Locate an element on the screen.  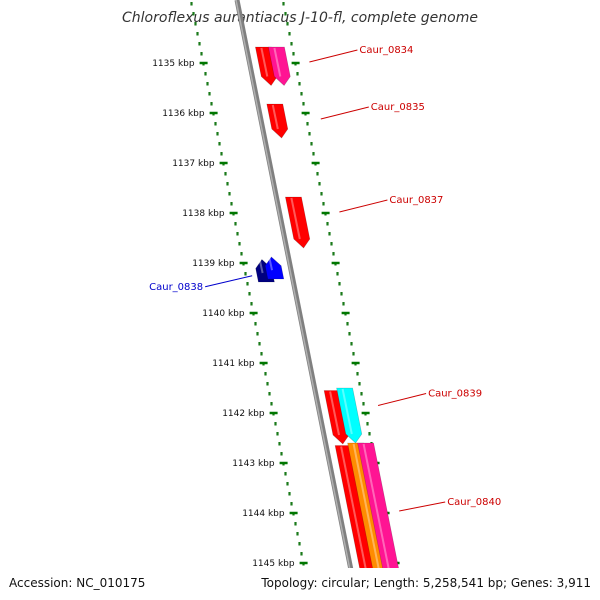
gene-arrow-caur_0838b is located at coordinates (274, 268).